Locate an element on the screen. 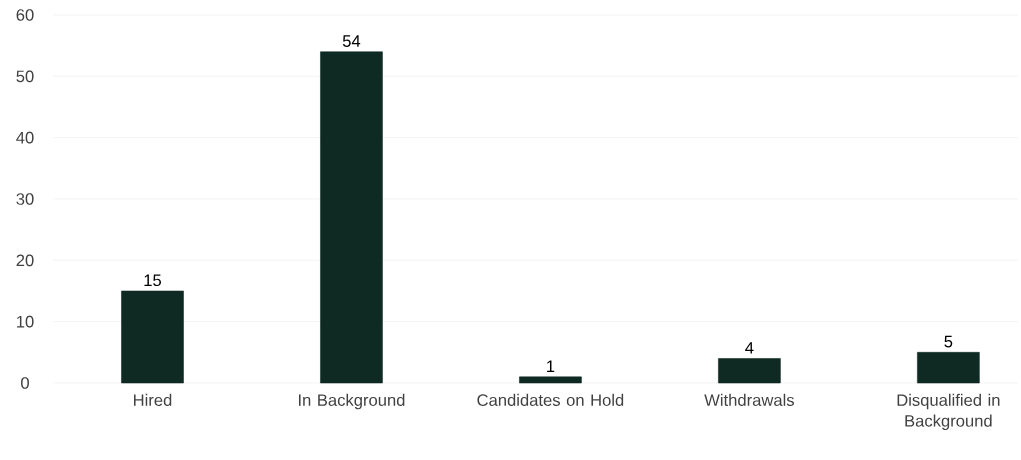 This screenshot has width=1021, height=460. y-tick-label: 10 is located at coordinates (25, 321).